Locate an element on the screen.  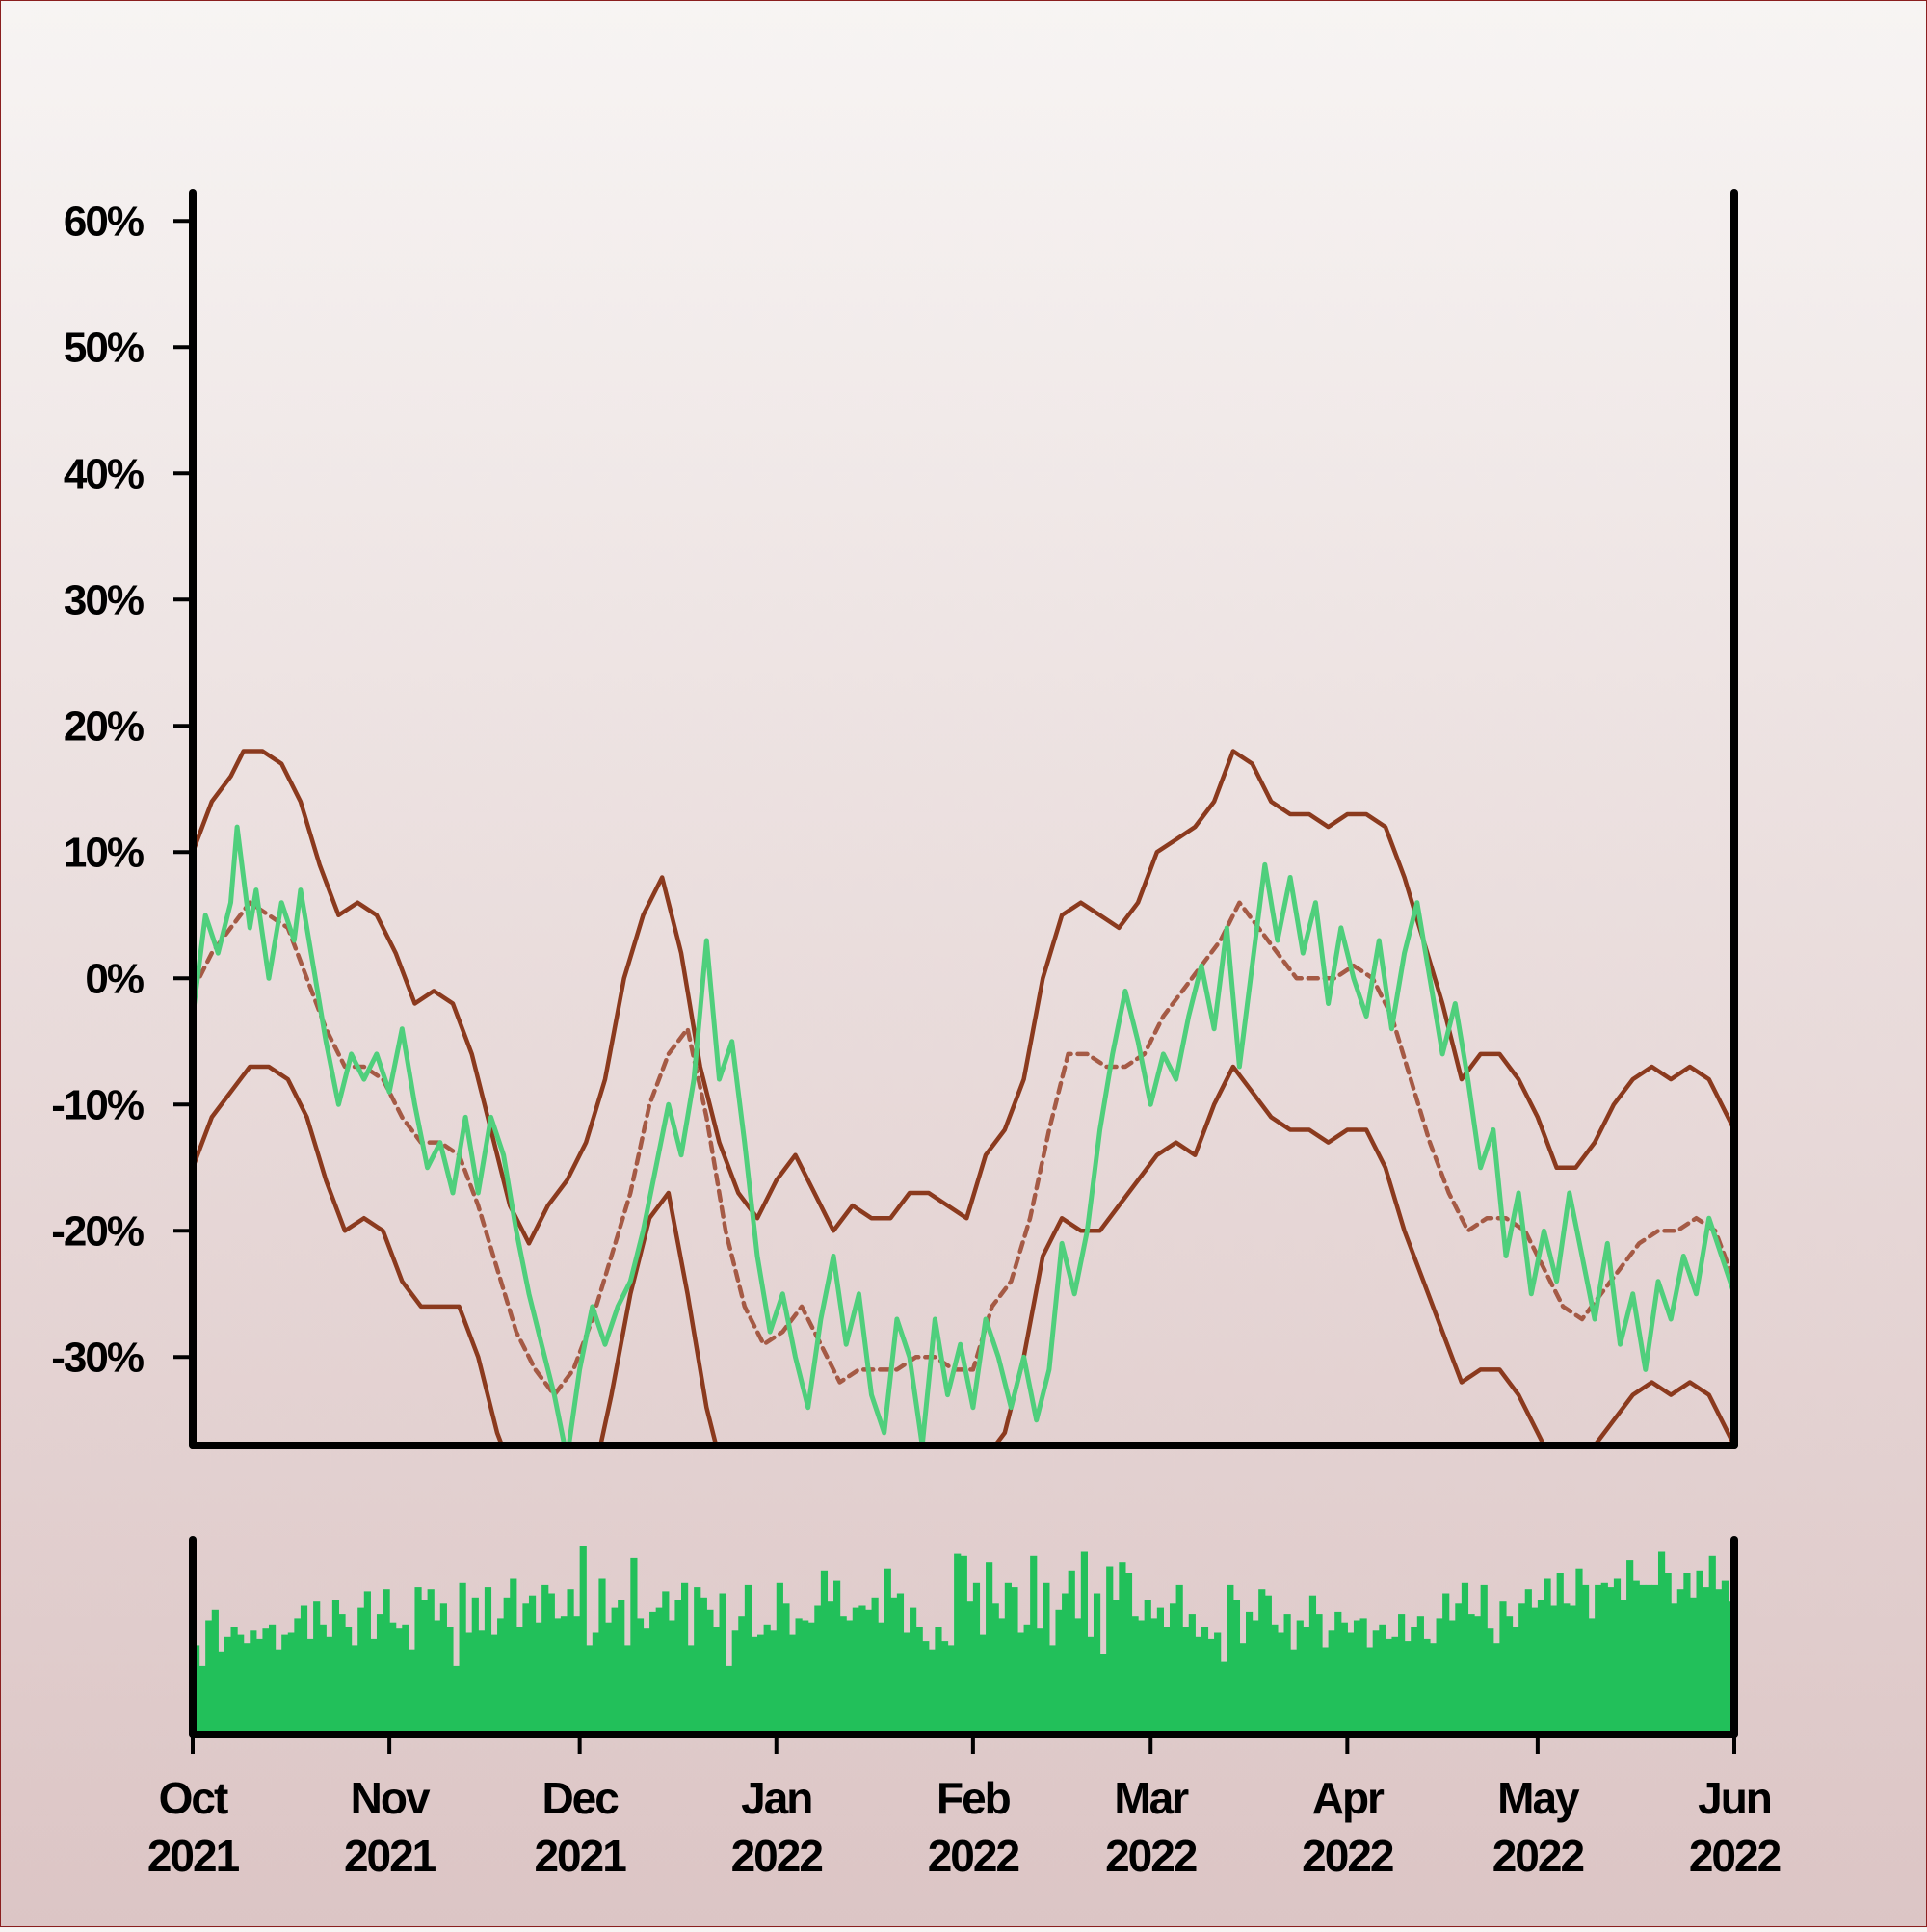
x-tick-month: Feb is located at coordinates (974, 1798).